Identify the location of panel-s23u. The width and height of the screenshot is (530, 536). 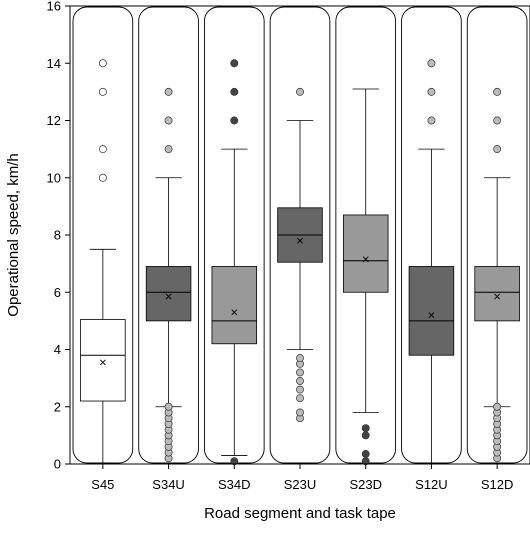
(300, 235).